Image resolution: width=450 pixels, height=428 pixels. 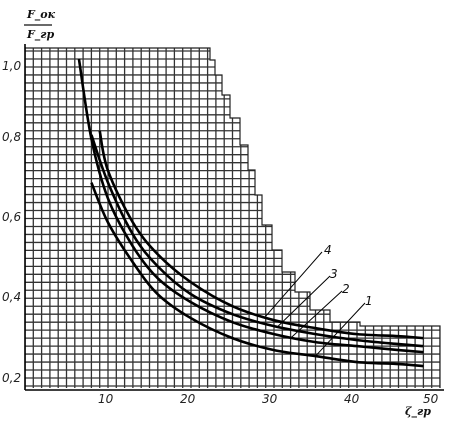 What do you see at coordinates (270, 399) in the screenshot?
I see `x-tick-label: 30` at bounding box center [270, 399].